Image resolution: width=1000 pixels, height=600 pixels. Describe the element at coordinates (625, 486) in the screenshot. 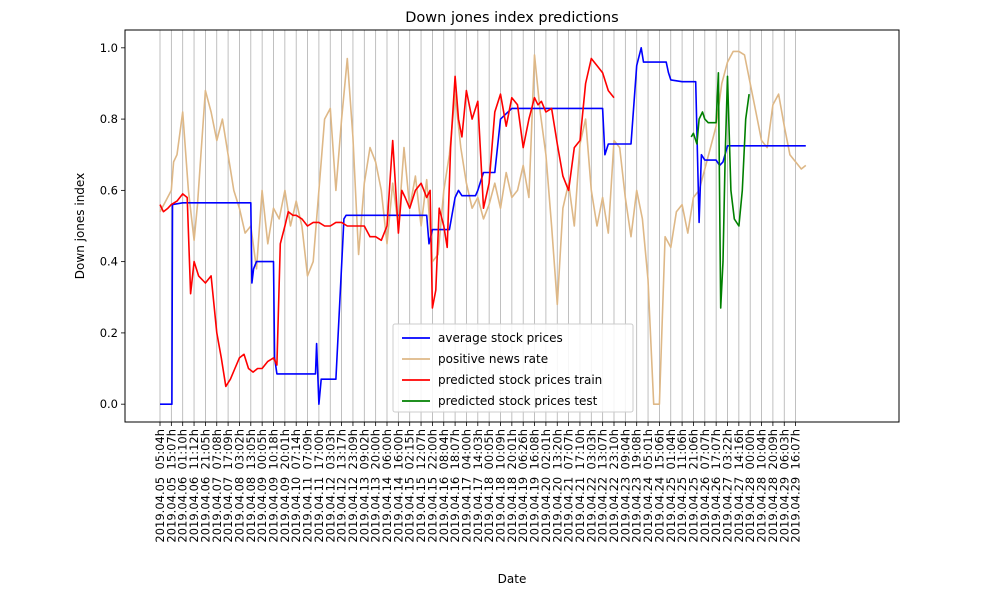

I see `x-tick-label: 2019.04.23 09:04h` at that location.